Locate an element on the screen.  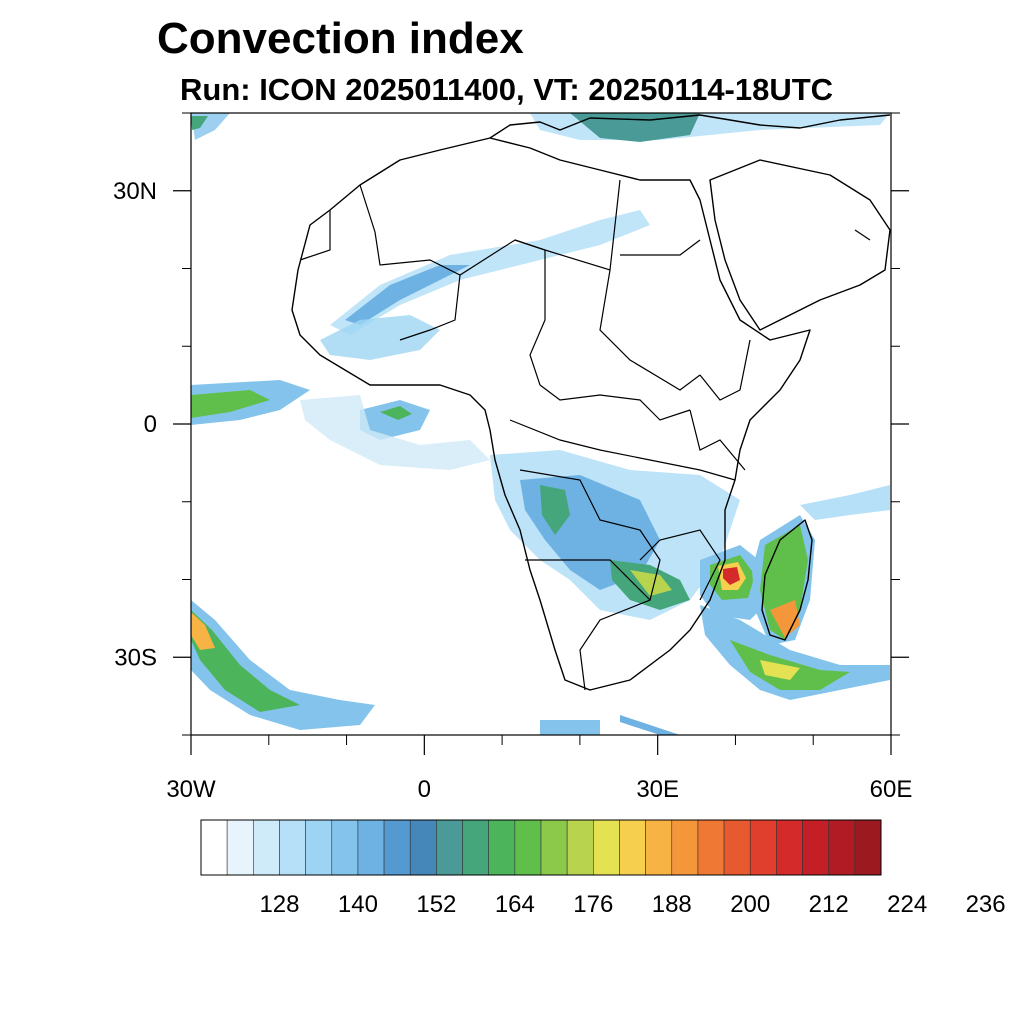
colorbar-label: 128 is located at coordinates (279, 904).